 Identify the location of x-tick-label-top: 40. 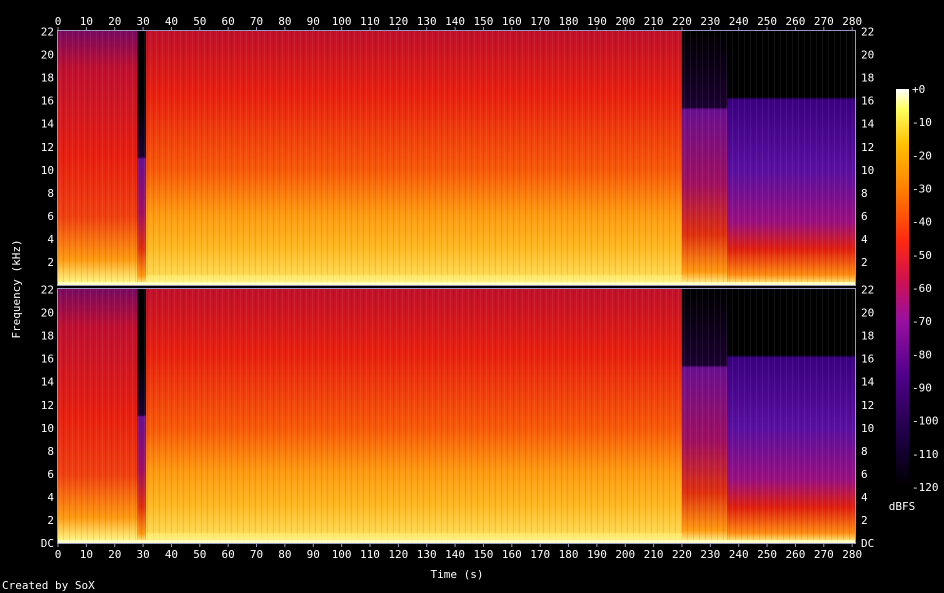
(171, 21).